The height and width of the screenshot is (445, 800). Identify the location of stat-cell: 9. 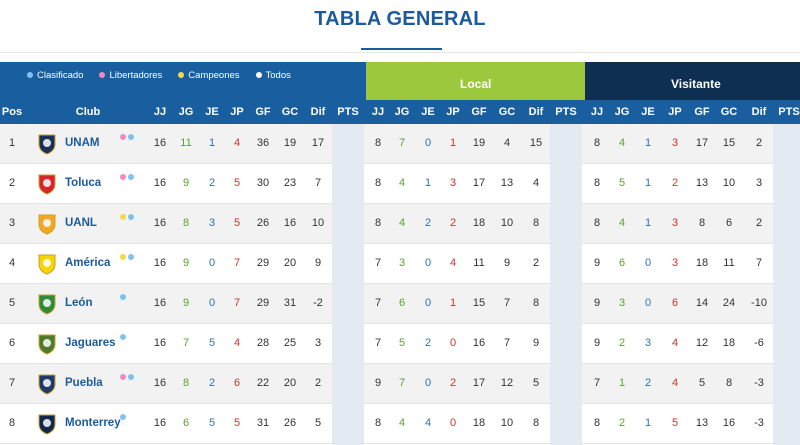
(186, 263).